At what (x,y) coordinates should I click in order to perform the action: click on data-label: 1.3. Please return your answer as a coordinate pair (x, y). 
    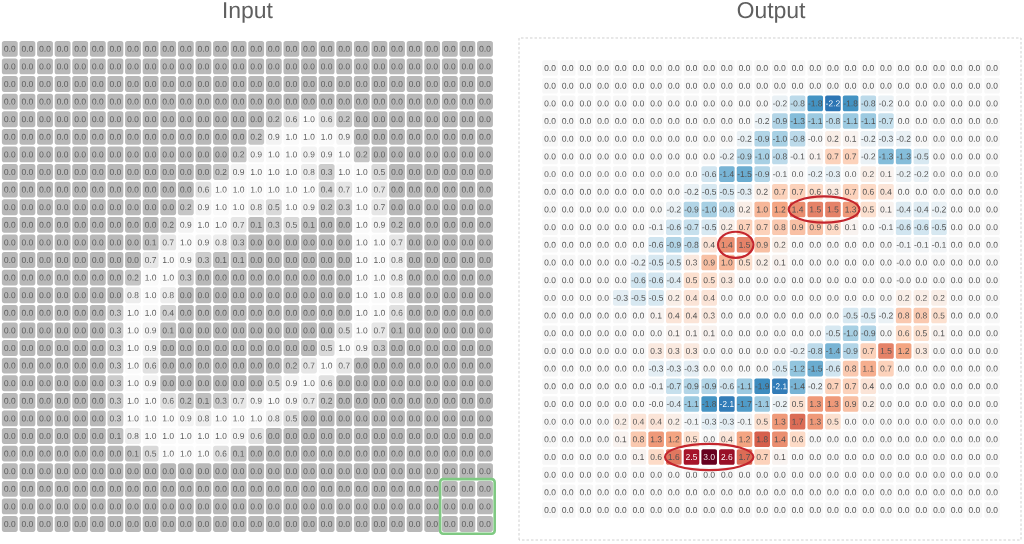
    Looking at the image, I should click on (833, 403).